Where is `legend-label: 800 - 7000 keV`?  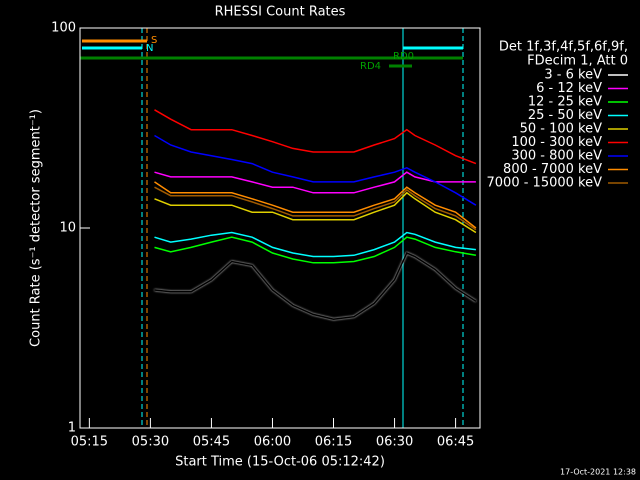 legend-label: 800 - 7000 keV is located at coordinates (552, 169).